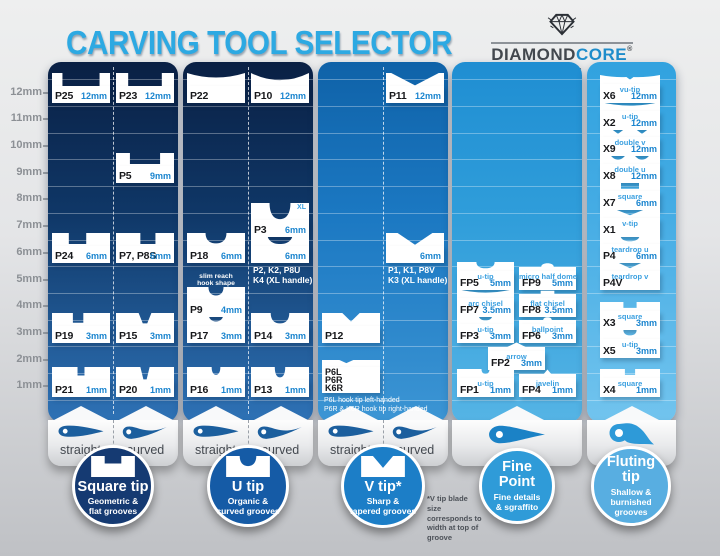  I want to click on tool-profile-taper-icon, so click(145, 373).